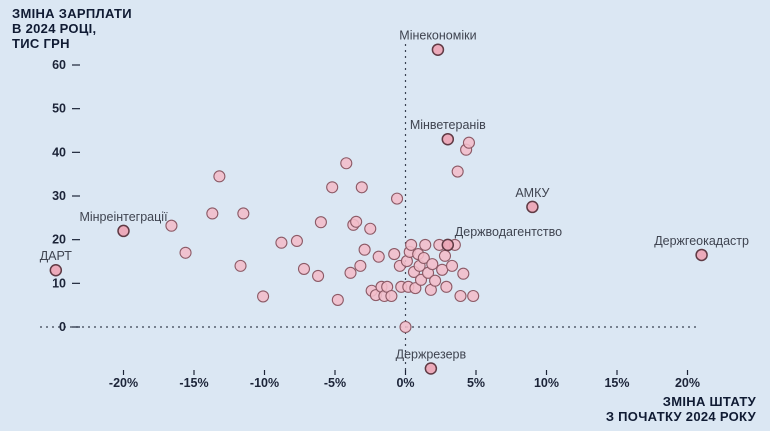 The image size is (770, 431). I want to click on y-tick-label: 50, so click(59, 109).